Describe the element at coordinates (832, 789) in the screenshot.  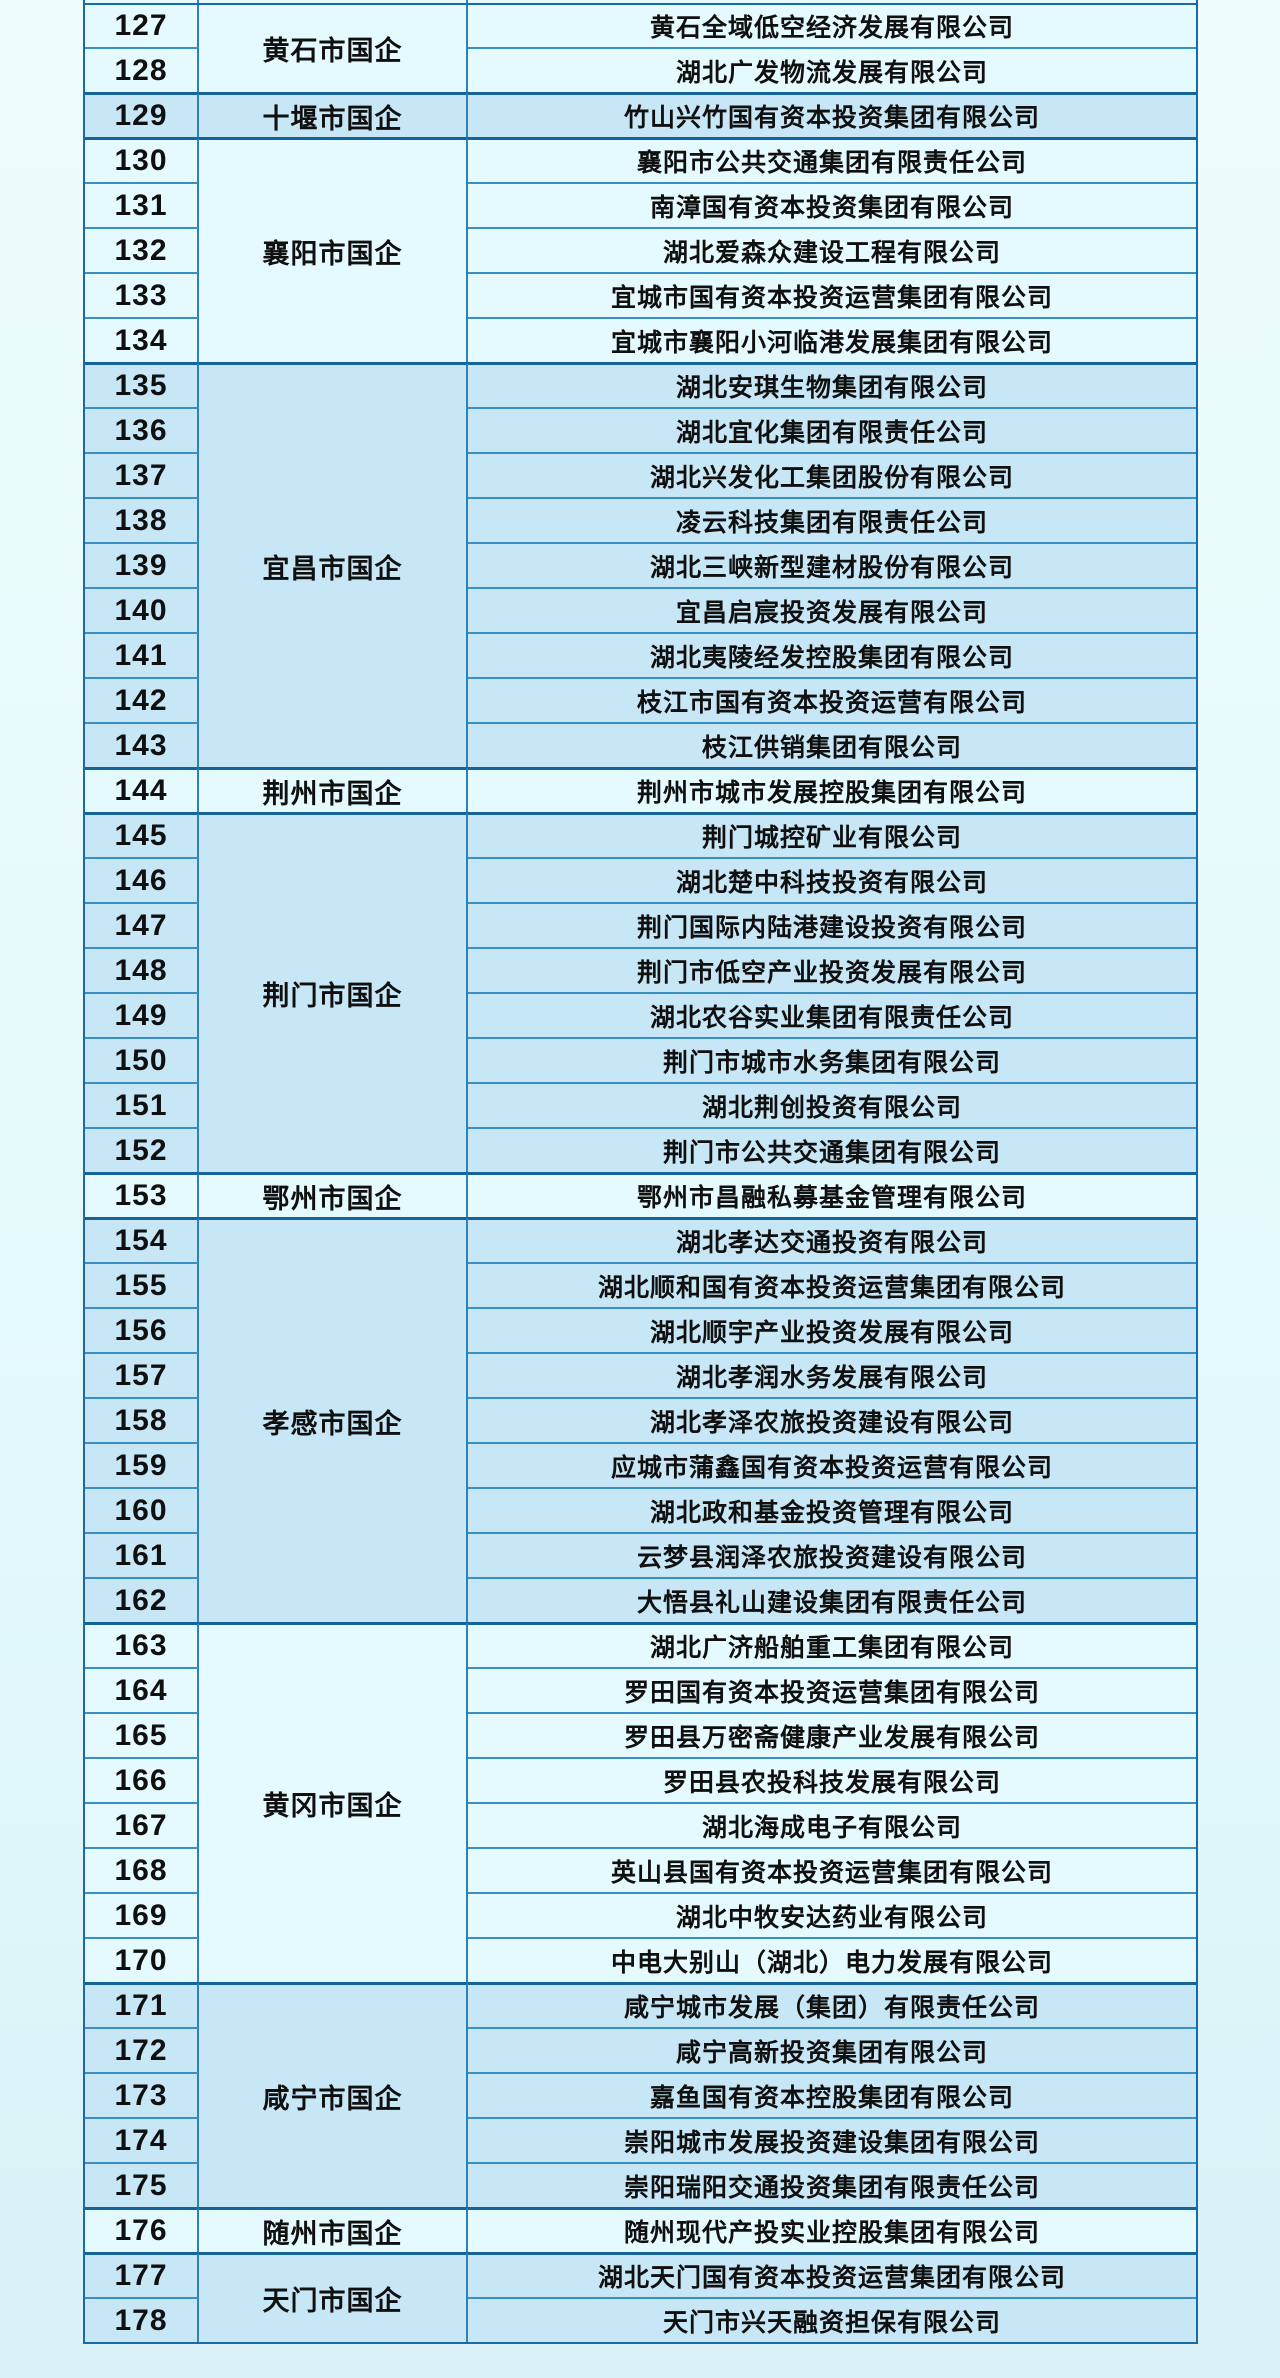
I see `company-name-cell: 荆州市城市发展控股集团有限公司` at that location.